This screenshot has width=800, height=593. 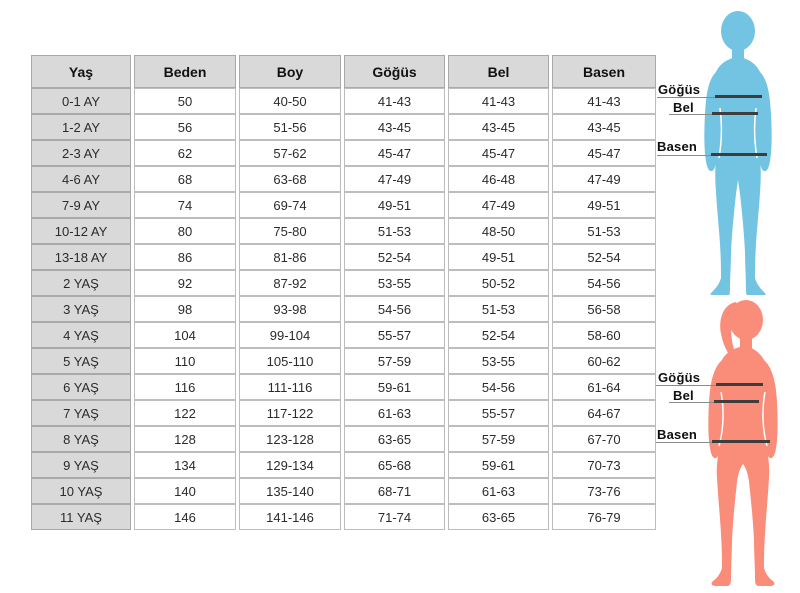 What do you see at coordinates (604, 335) in the screenshot?
I see `value-cell: 58-60` at bounding box center [604, 335].